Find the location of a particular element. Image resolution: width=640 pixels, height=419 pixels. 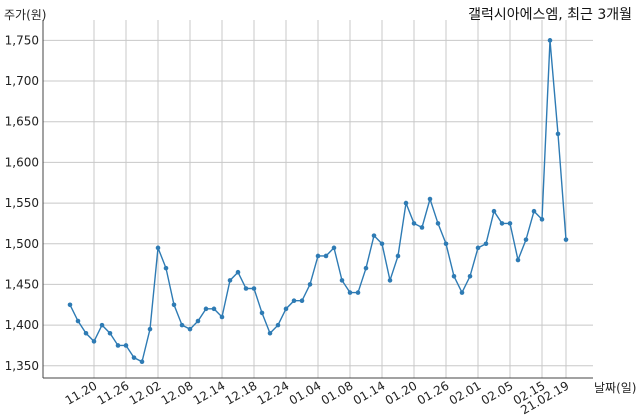

x-tick-label: 12.18 is located at coordinates (241, 392).